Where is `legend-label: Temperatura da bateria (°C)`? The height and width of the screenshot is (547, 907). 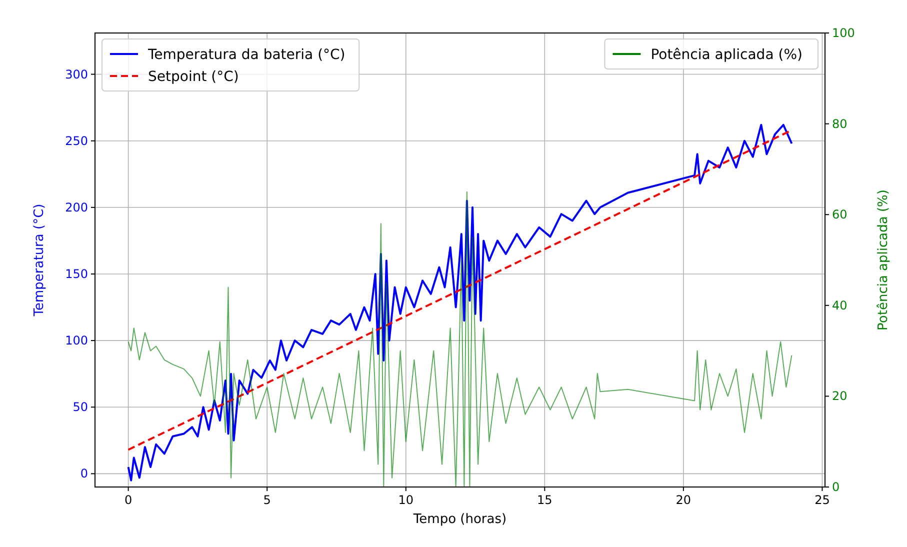
legend-label: Temperatura da bateria (°C) is located at coordinates (246, 55).